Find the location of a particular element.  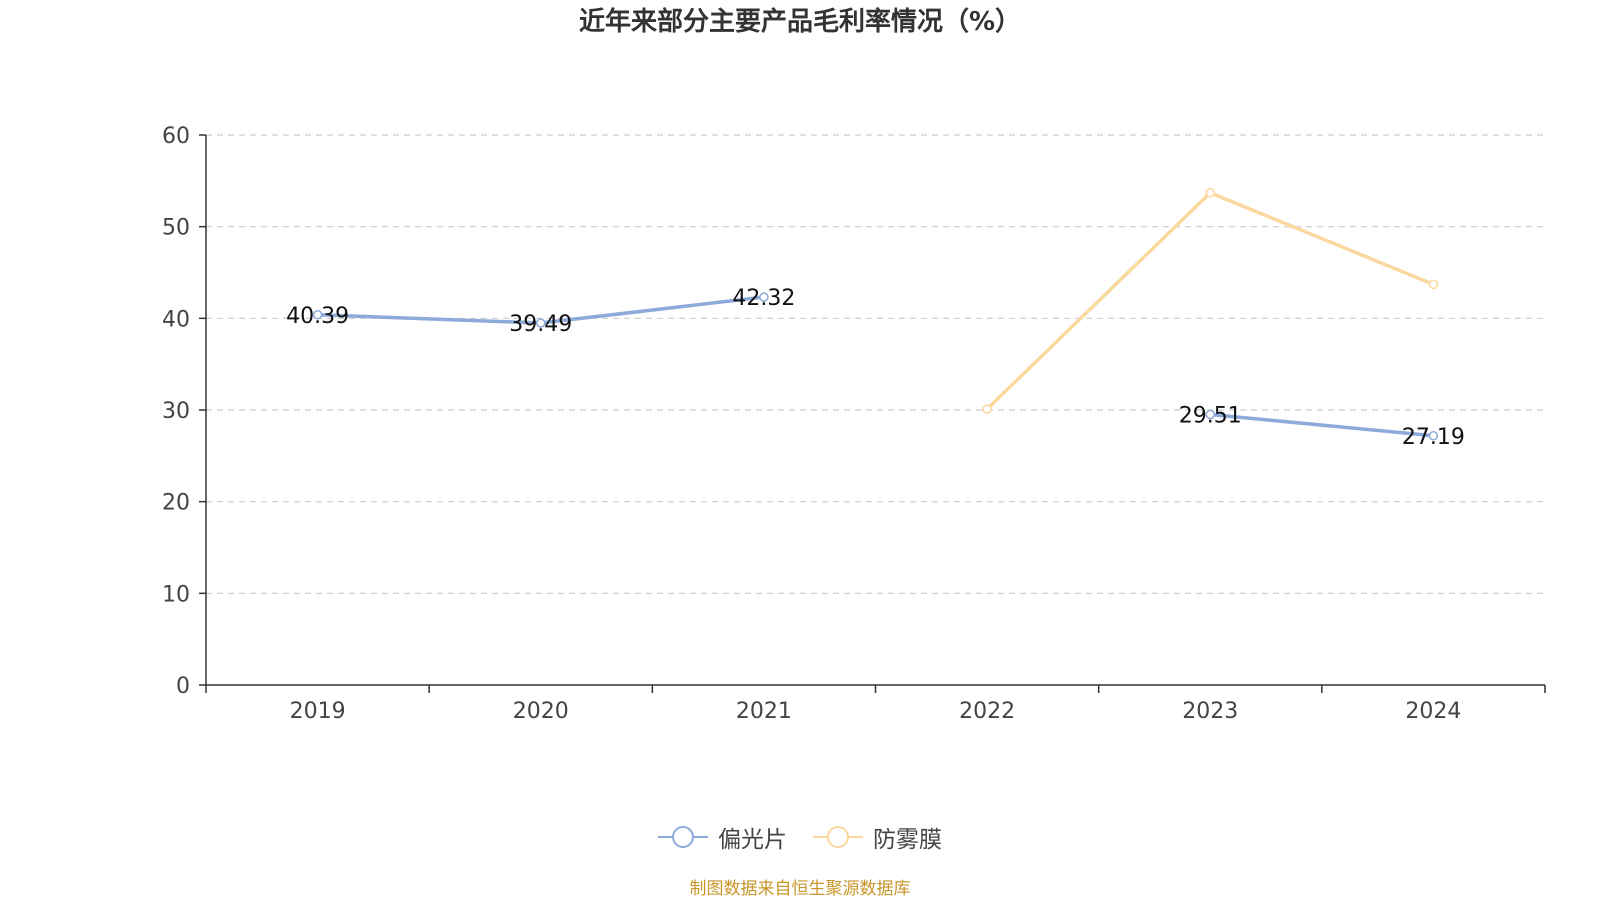

x-tick-label: 2024 is located at coordinates (1433, 711).